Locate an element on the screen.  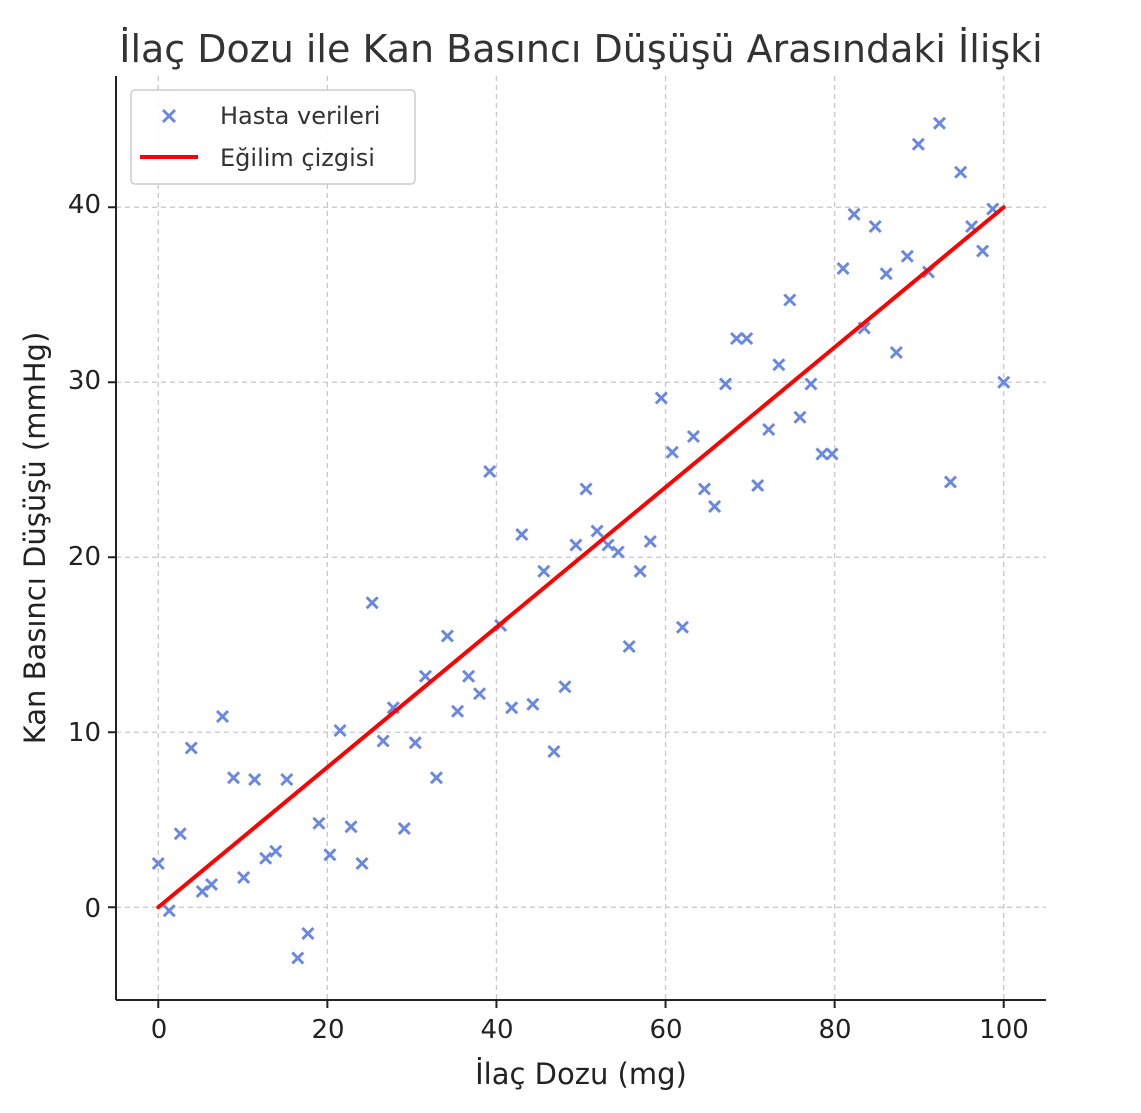
x-tick-label-100: 100 is located at coordinates (1004, 1030).